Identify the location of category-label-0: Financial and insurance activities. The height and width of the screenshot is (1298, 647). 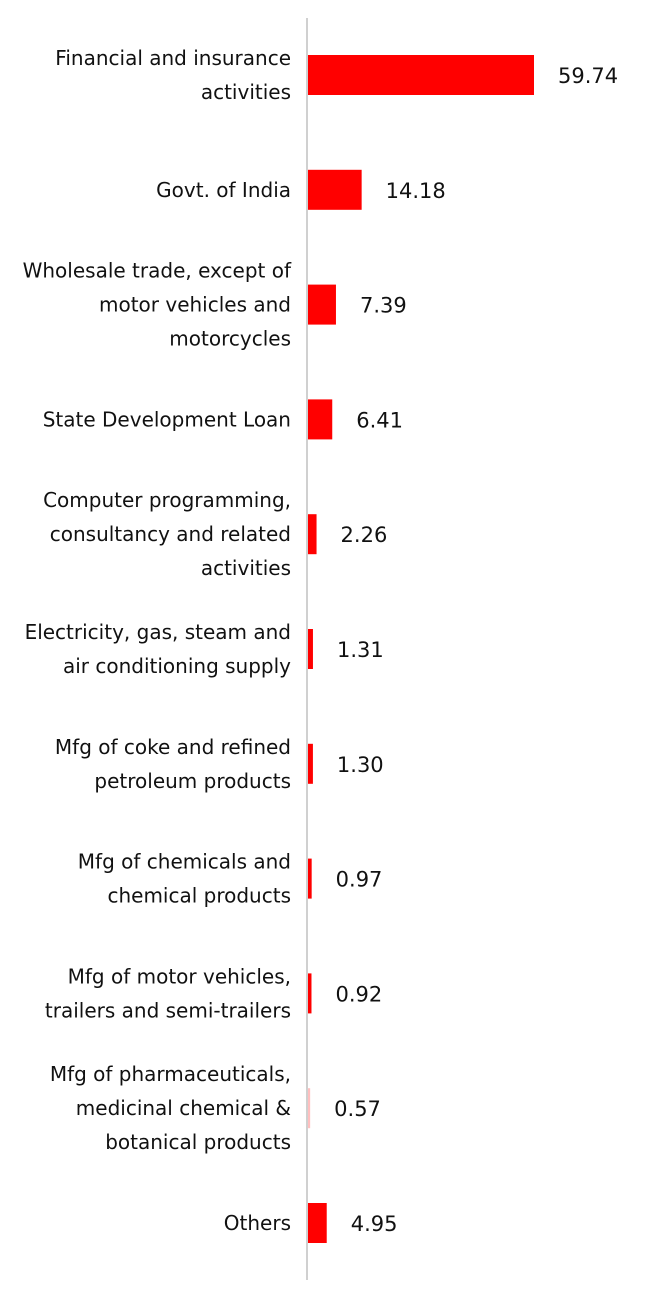
(173, 75).